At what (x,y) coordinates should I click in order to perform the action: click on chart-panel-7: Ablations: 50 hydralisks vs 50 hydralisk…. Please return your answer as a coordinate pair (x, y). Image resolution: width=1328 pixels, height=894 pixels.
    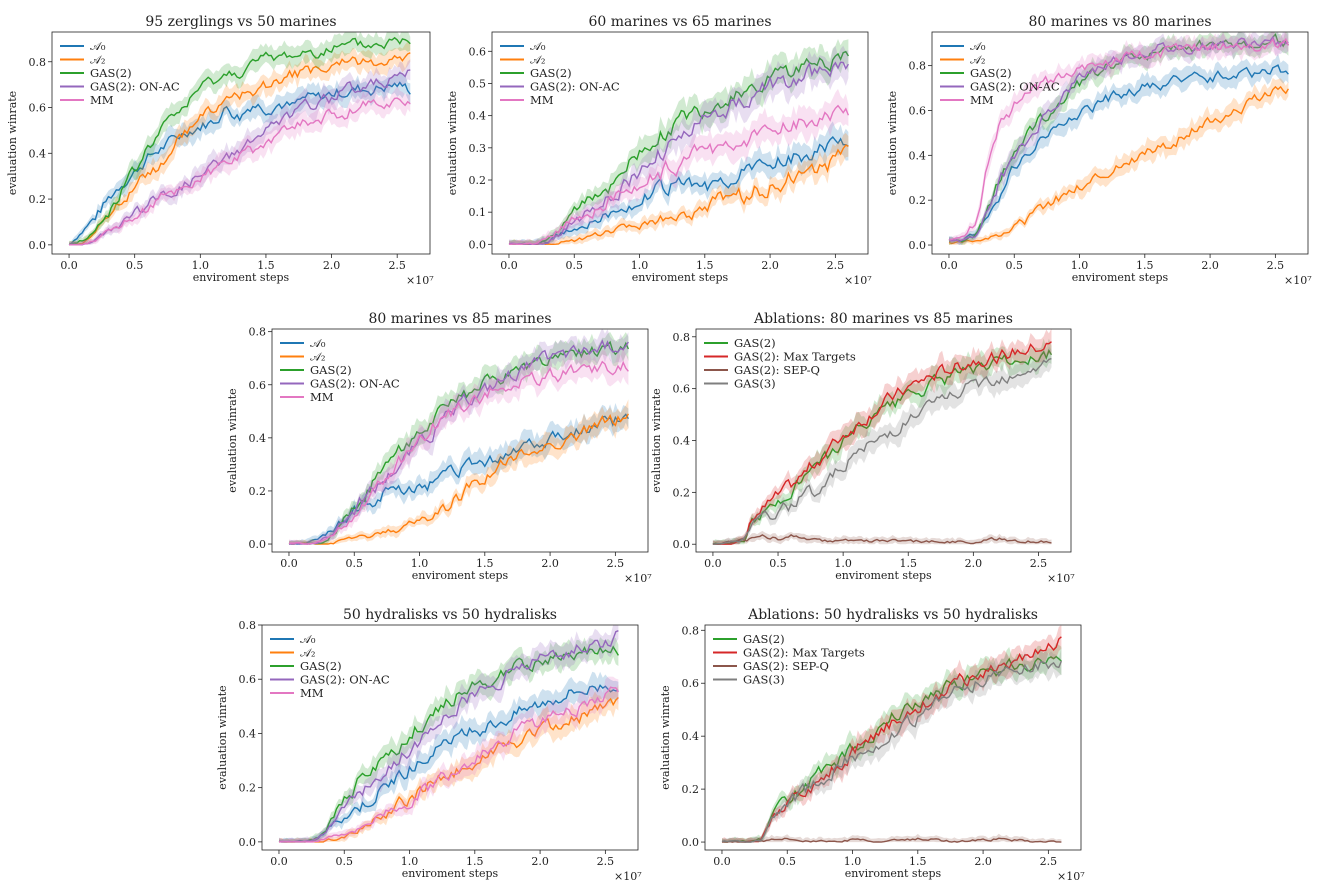
    Looking at the image, I should click on (872, 745).